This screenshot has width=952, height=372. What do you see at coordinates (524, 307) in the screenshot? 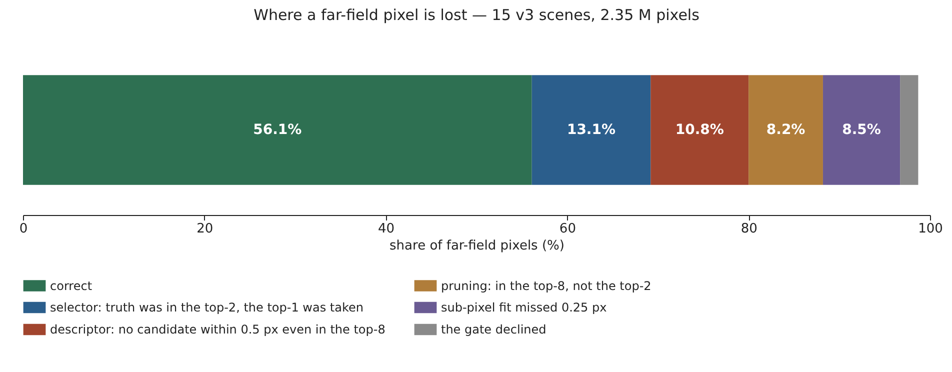
I see `legend-label: sub-pixel fit missed 0.25 px` at bounding box center [524, 307].